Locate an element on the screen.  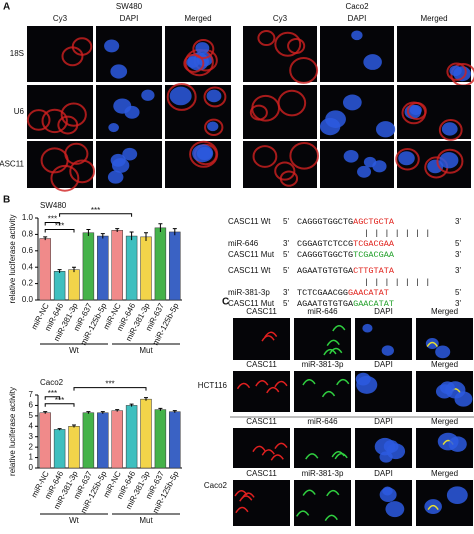
sequence: TCTCGAACGGGAACATAT is located at coordinates (343, 293).